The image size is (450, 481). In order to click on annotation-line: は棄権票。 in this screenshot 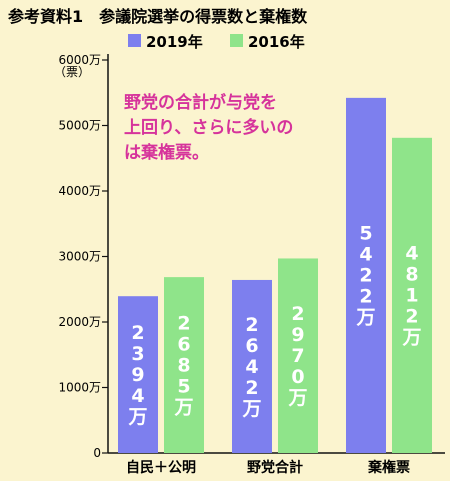, I will do `click(166, 152)`.